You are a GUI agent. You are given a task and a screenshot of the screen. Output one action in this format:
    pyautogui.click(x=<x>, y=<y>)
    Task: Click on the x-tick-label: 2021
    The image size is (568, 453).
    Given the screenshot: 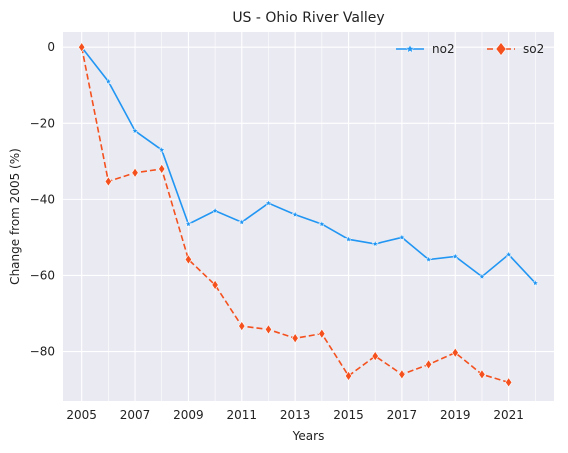 What is the action you would take?
    pyautogui.click(x=508, y=415)
    